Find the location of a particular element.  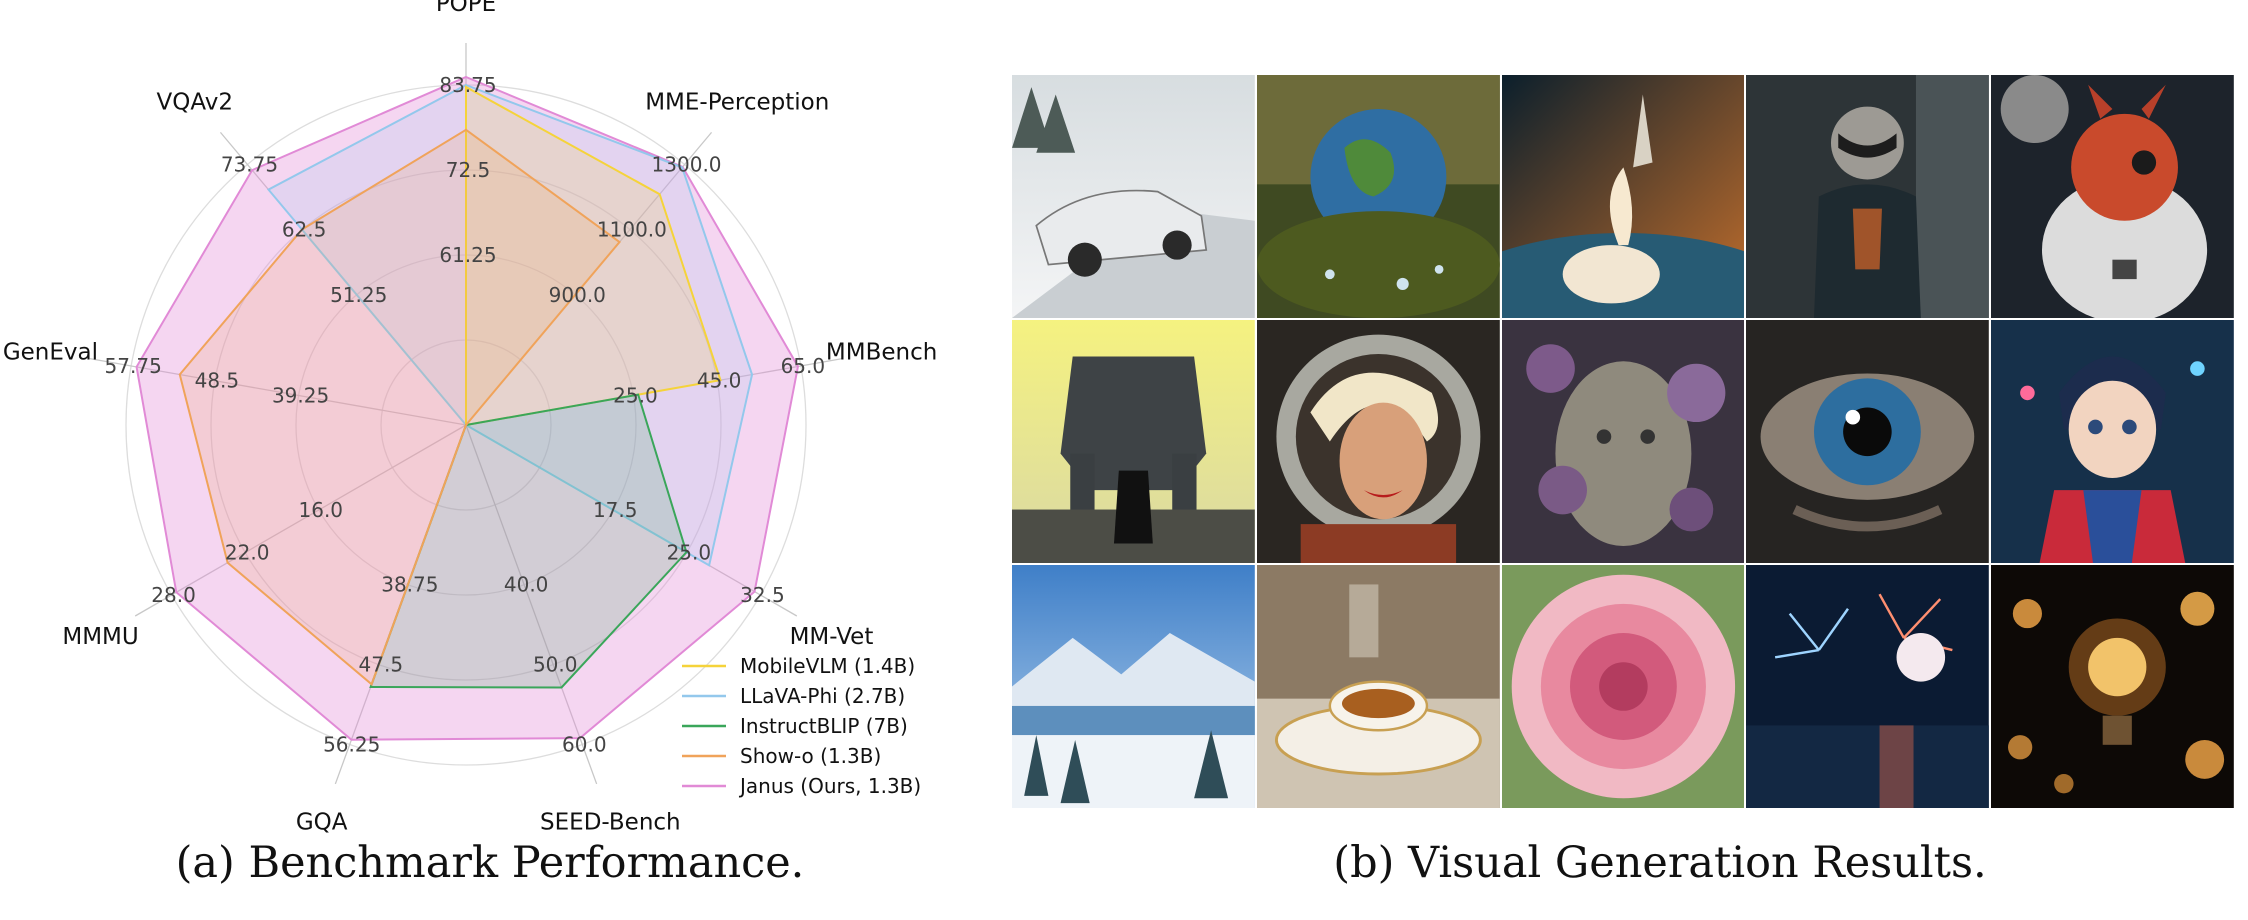

legend-label-show-o-1-3b: Show-o (1.3B) is located at coordinates (810, 756).